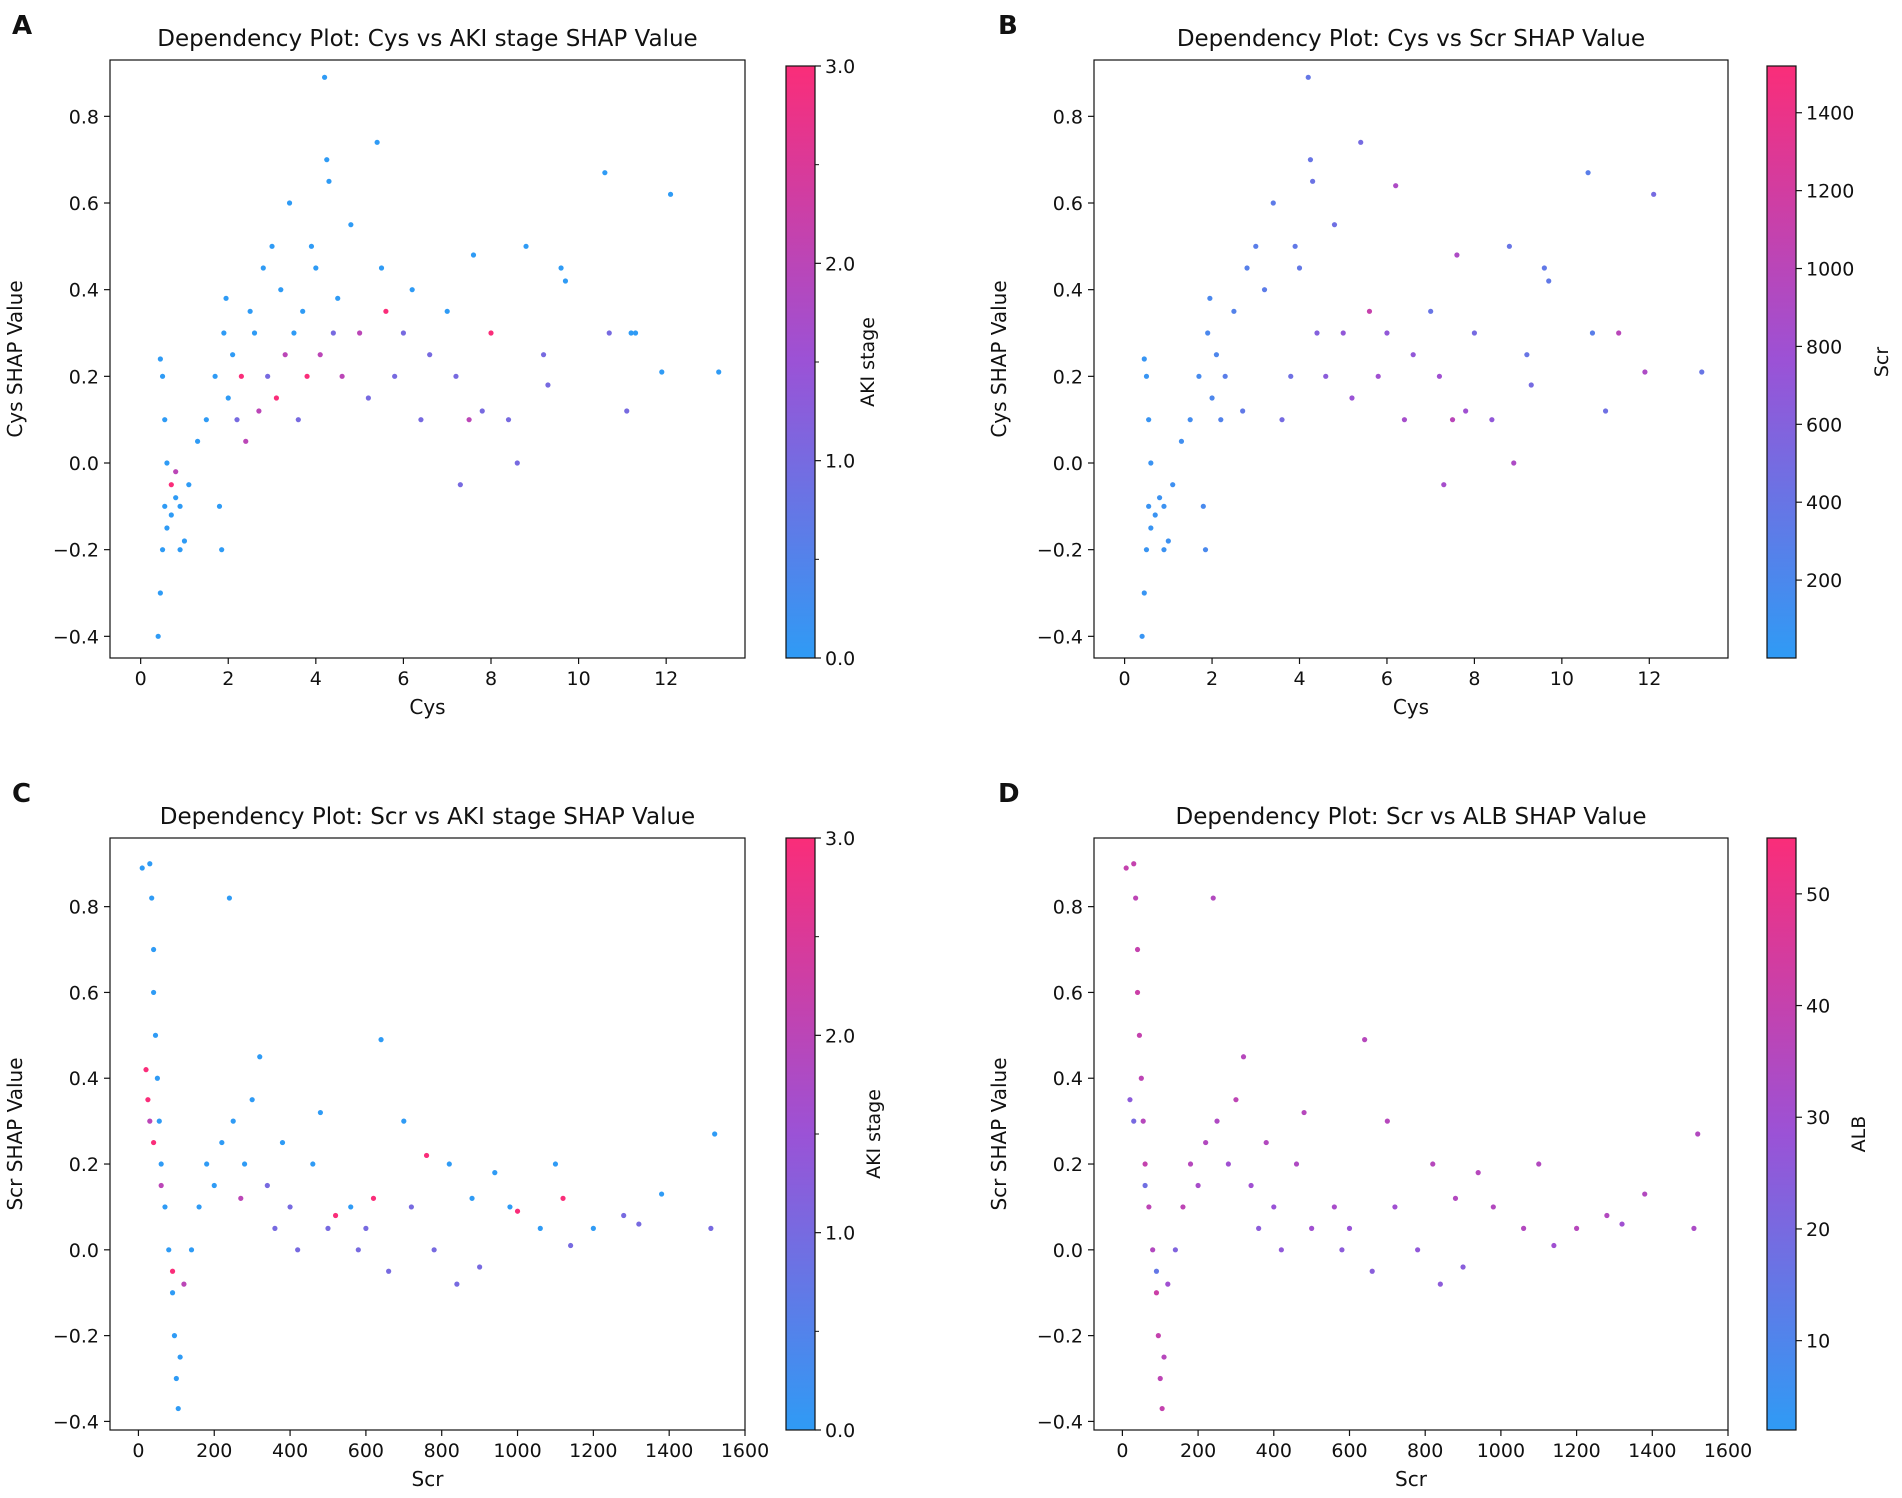 Image resolution: width=1902 pixels, height=1498 pixels. I want to click on x-tick-label: 200, so click(214, 1451).